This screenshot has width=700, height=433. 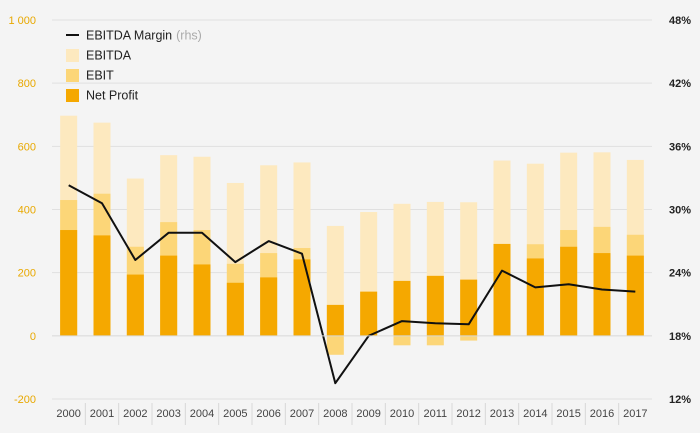 I want to click on bar-ebit-2008, so click(x=335, y=345).